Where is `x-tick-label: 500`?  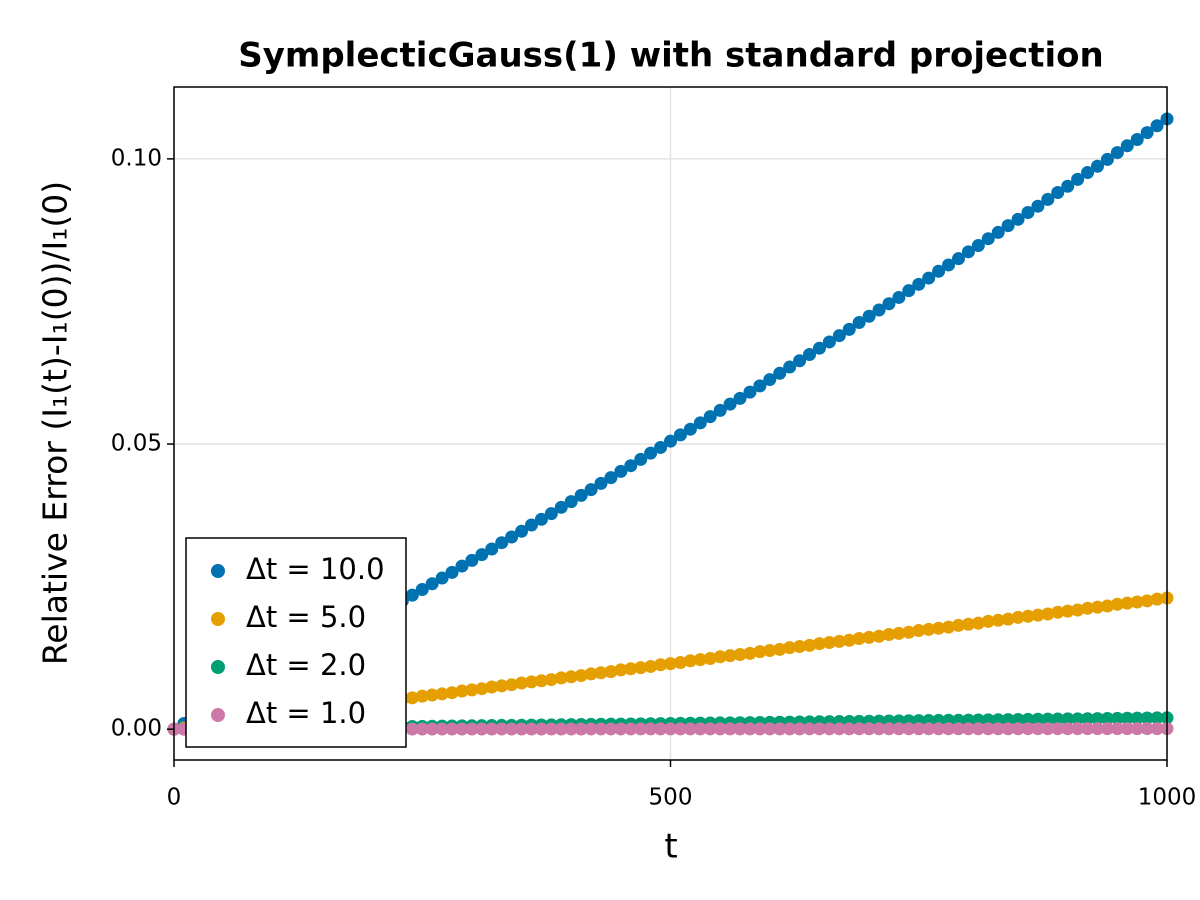 x-tick-label: 500 is located at coordinates (671, 798).